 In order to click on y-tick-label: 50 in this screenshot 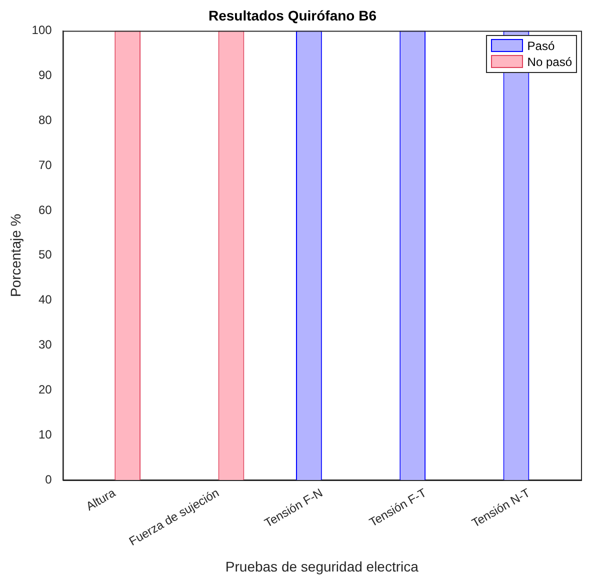, I will do `click(45, 255)`.